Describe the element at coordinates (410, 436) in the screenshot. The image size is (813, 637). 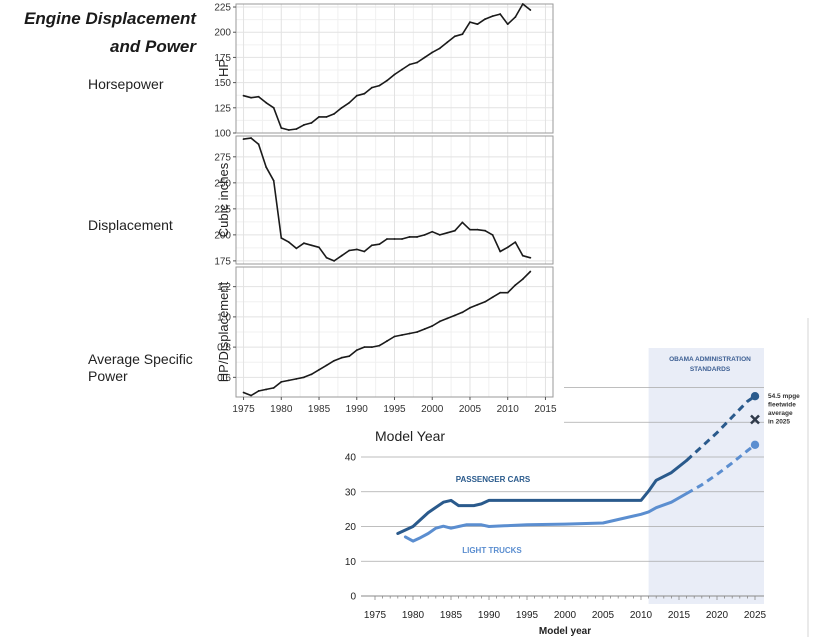
I see `shared-x-axis-label: Model Year` at that location.